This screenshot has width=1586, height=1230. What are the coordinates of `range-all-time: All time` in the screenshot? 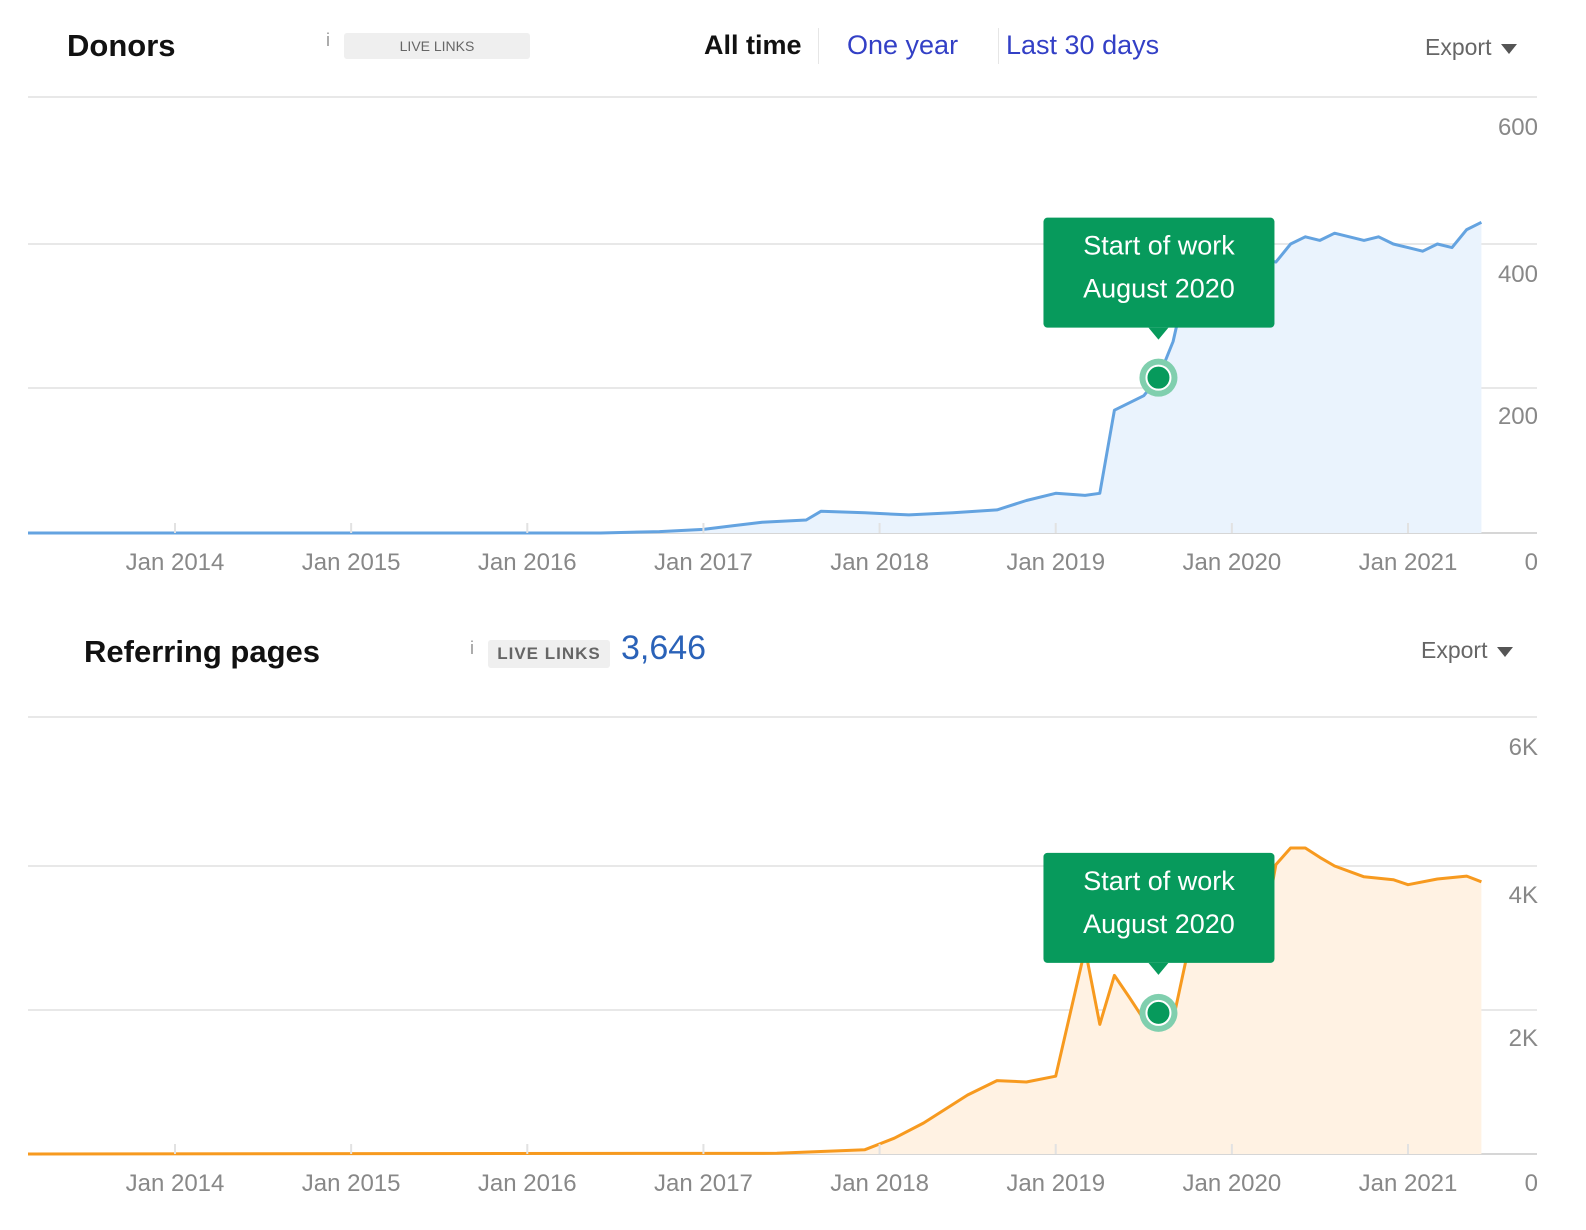 It's located at (753, 45).